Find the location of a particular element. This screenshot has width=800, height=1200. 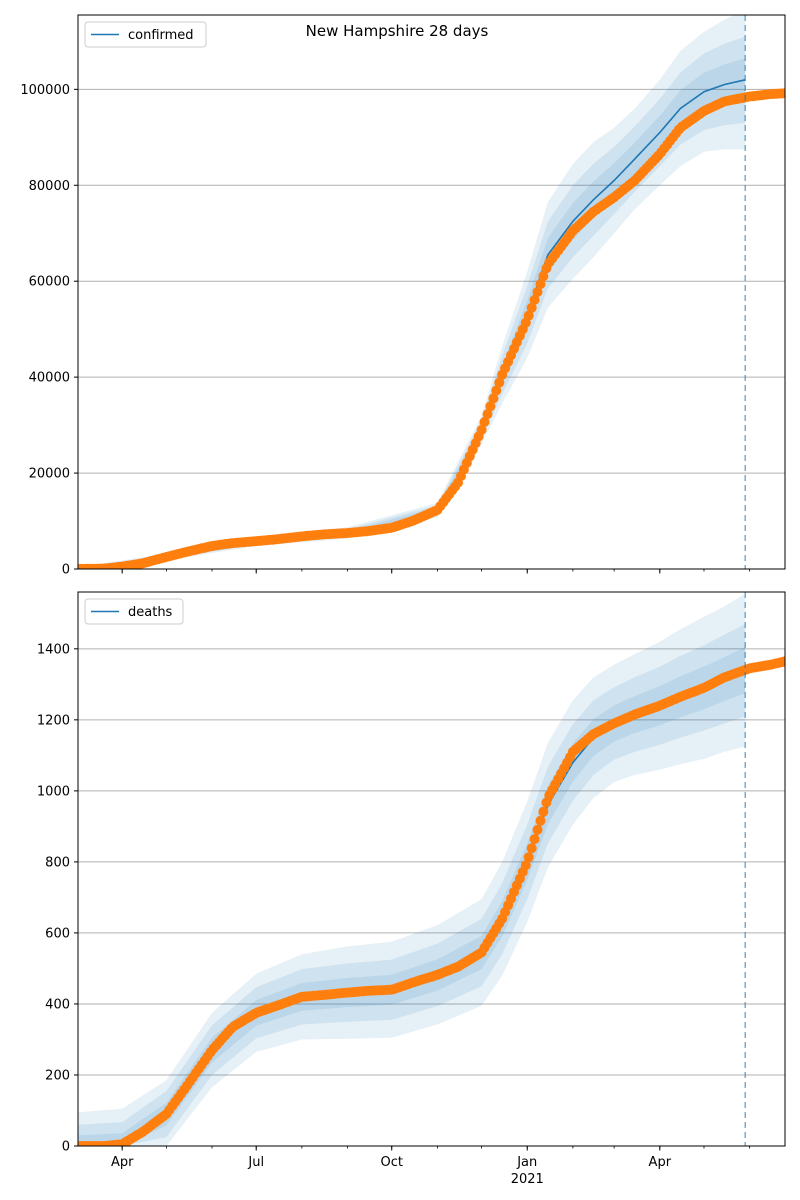

chart-title: New Hampshire 28 days is located at coordinates (397, 31).